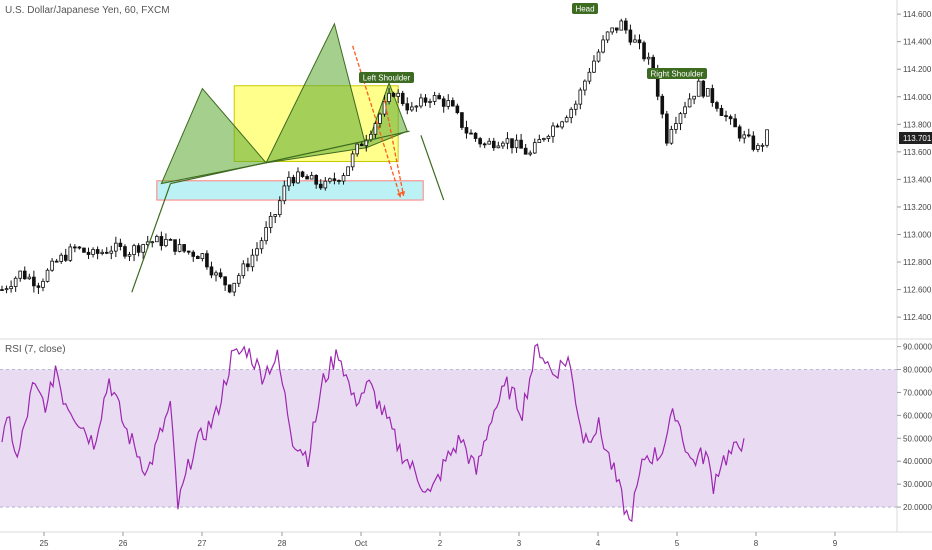 Image resolution: width=932 pixels, height=550 pixels. Describe the element at coordinates (387, 78) in the screenshot. I see `left-shoulder-text: Left Shoulder` at that location.